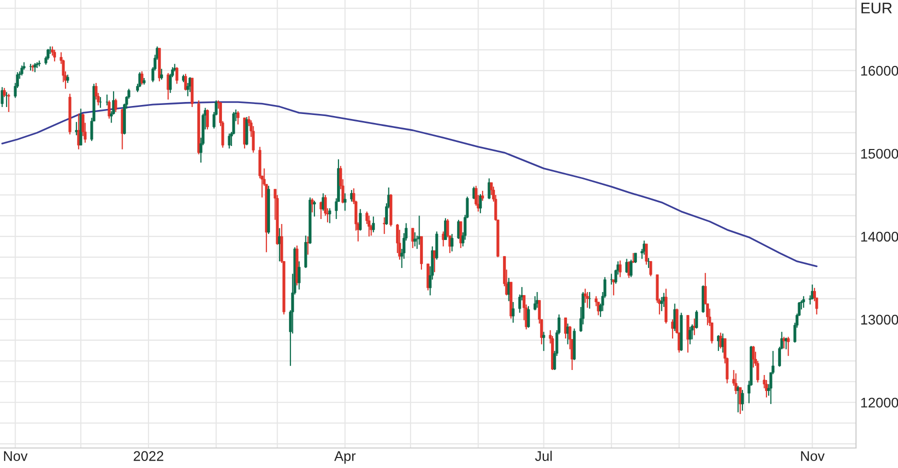 This screenshot has height=468, width=898. What do you see at coordinates (879, 71) in the screenshot?
I see `y-tick-label: 16000` at bounding box center [879, 71].